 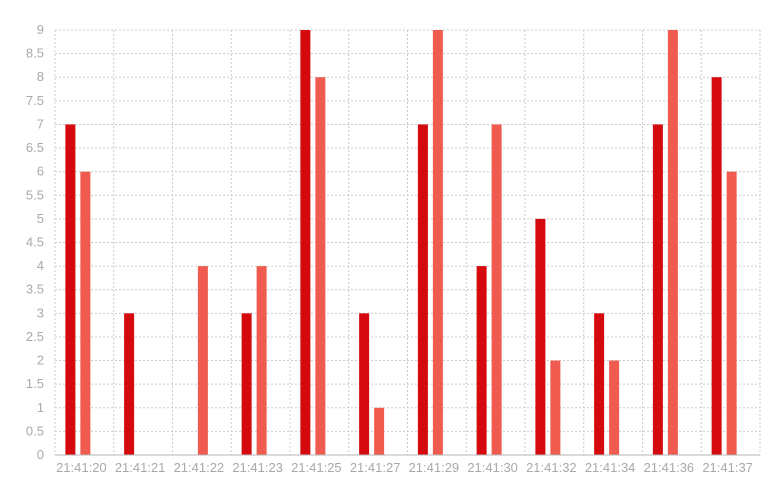 I want to click on y-tick-label: 1.5, so click(x=35, y=383).